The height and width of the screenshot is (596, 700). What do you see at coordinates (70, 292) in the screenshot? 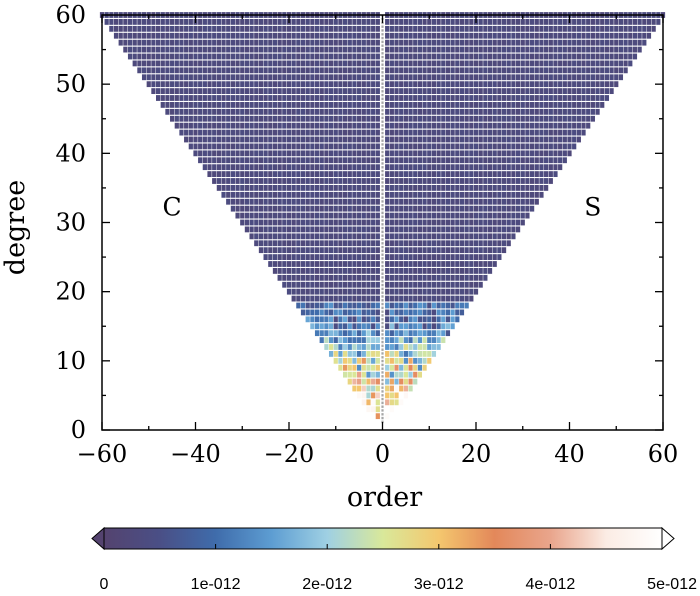
I see `y-tick-label: 20` at bounding box center [70, 292].